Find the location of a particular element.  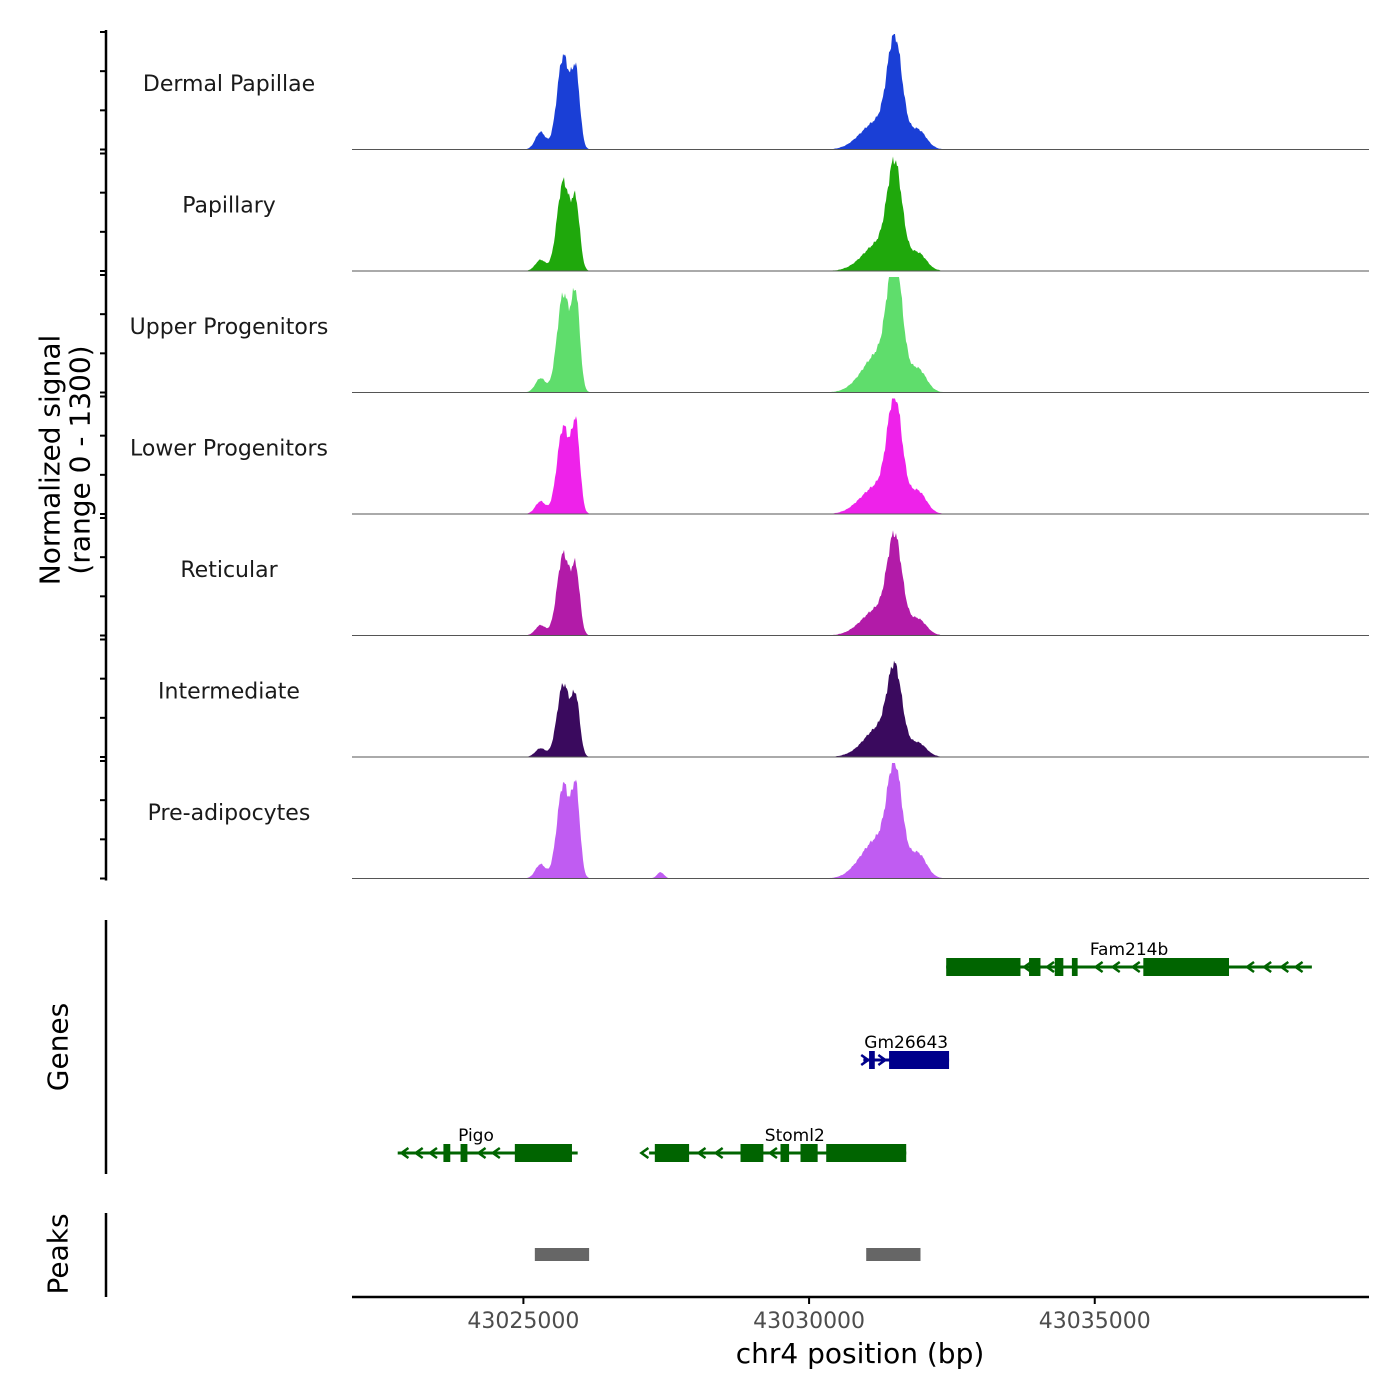

gene-annotations: Fam214b Gm26643 Pigo Stoml2 is located at coordinates (854, 1051).